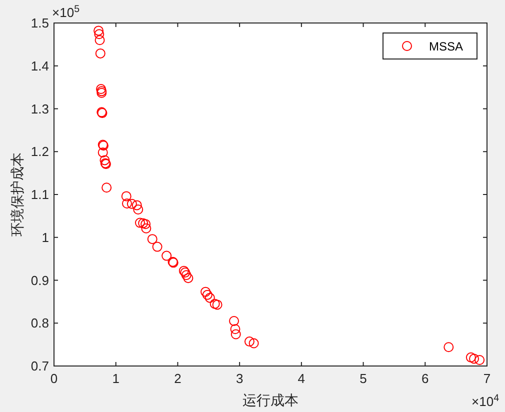 This screenshot has width=505, height=412. I want to click on x-tick-label: 4, so click(302, 378).